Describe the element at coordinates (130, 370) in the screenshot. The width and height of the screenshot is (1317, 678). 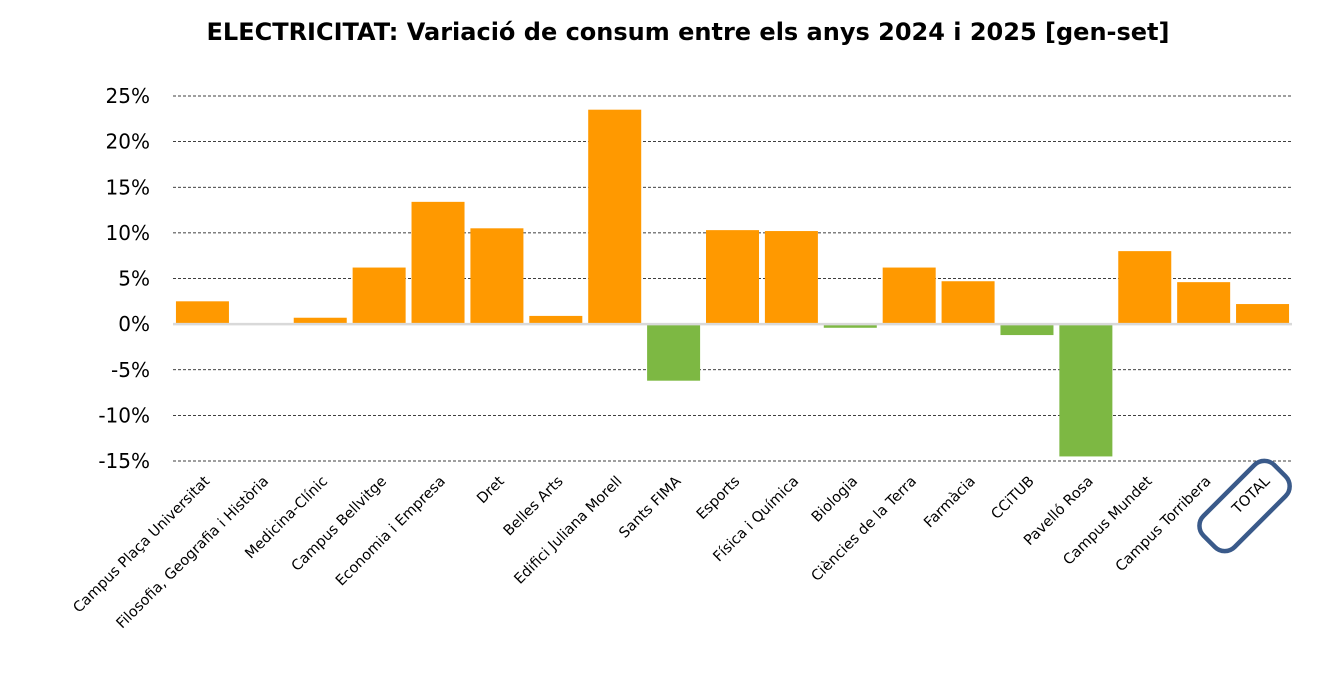
I see `y-tick-label: -5%` at that location.